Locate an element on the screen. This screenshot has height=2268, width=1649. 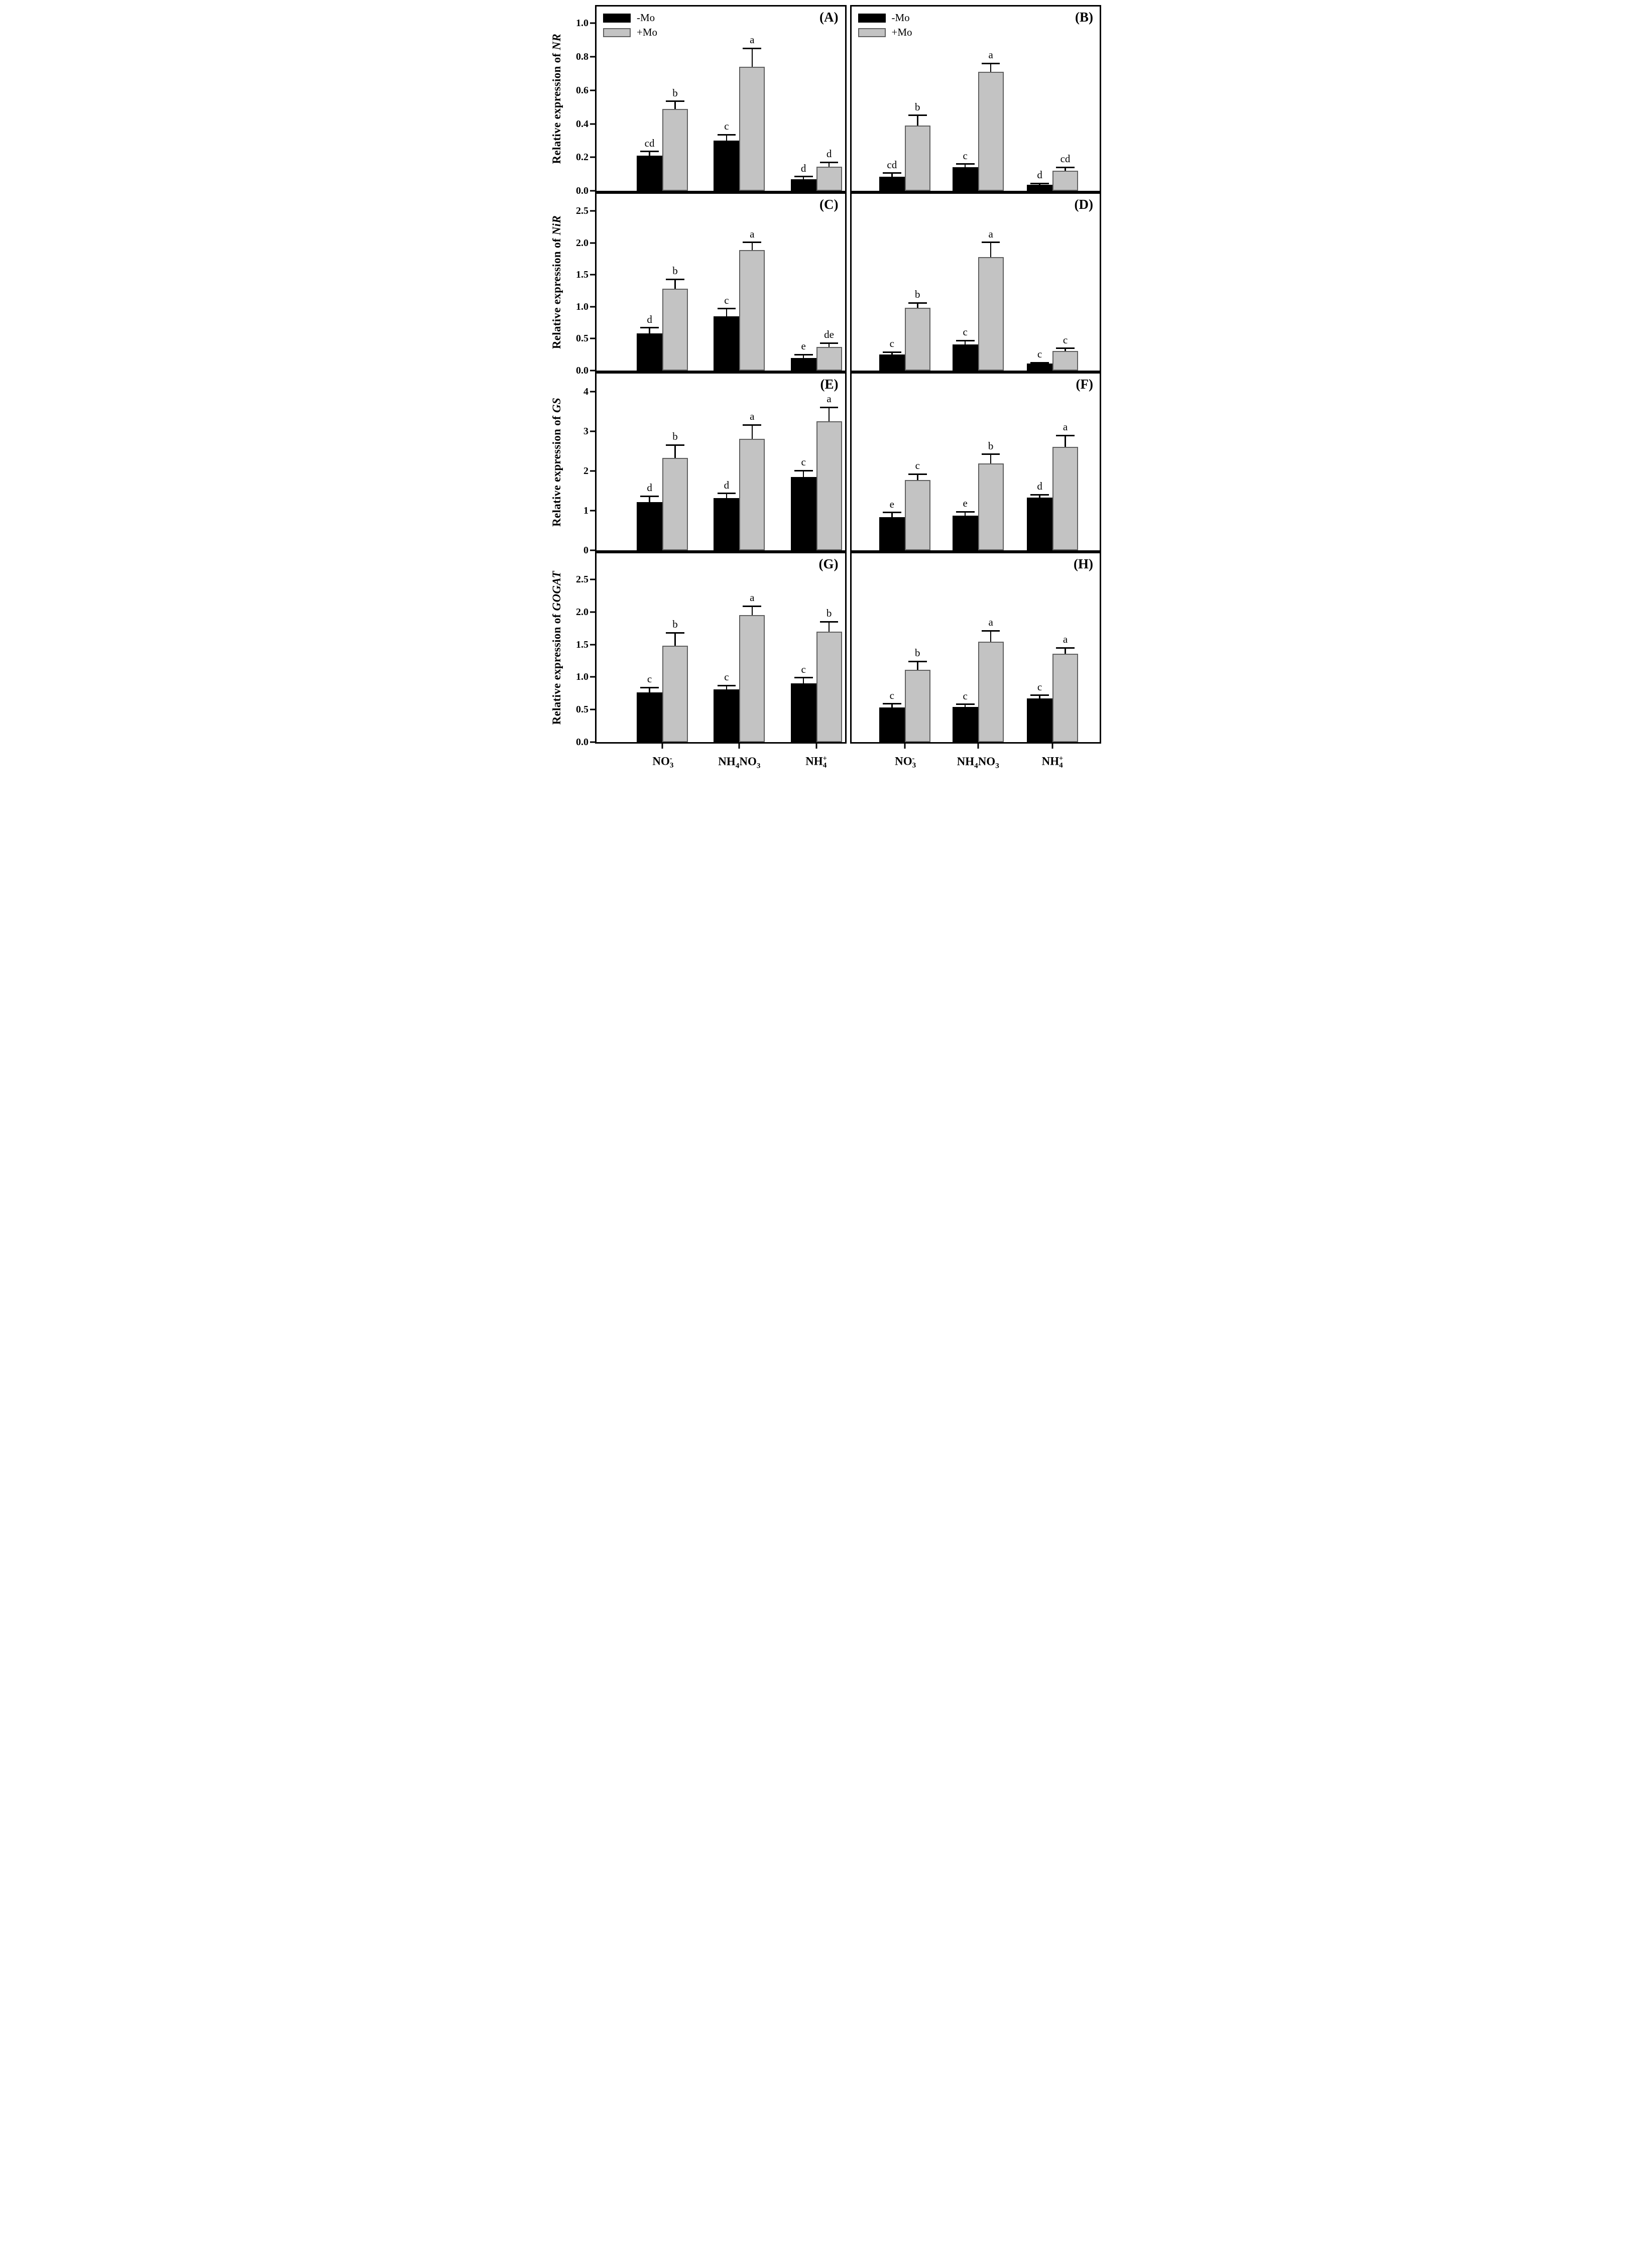
gene-name: NiR is located at coordinates (556, 225).